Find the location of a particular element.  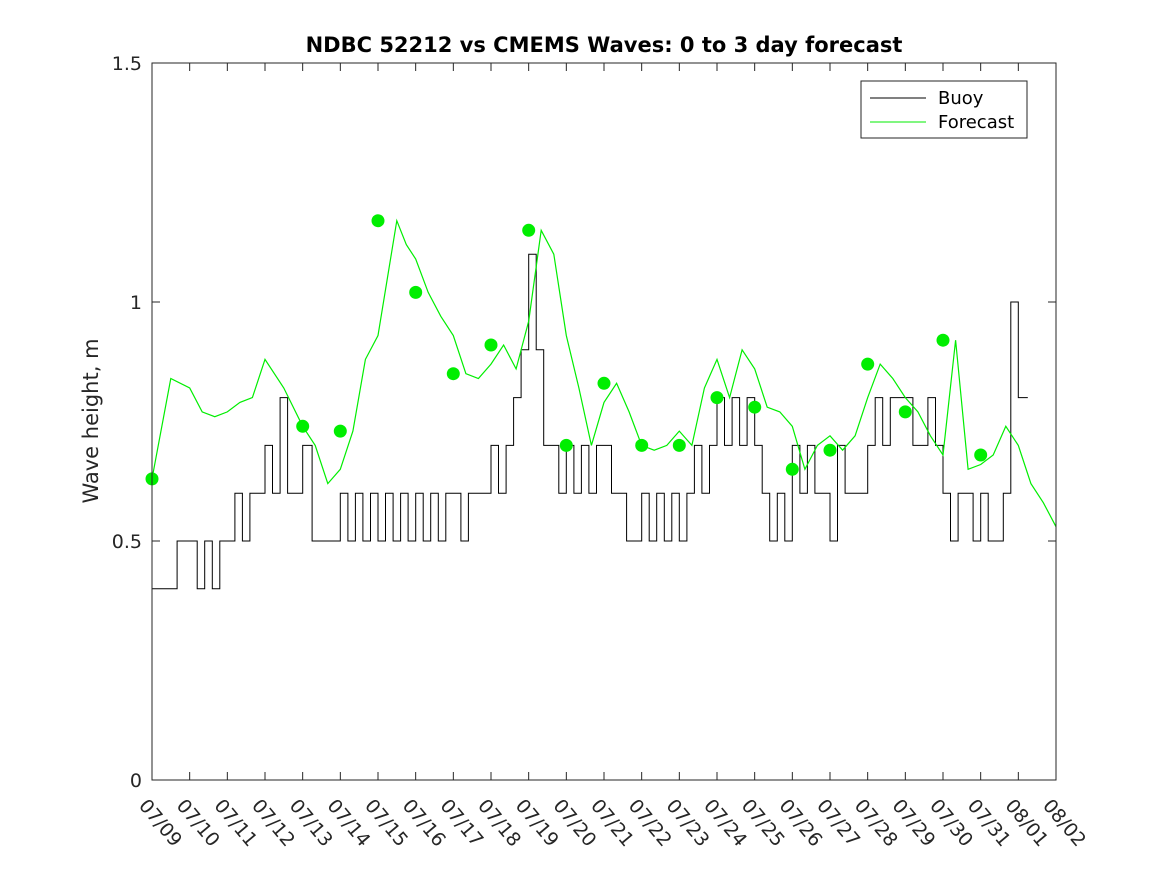

legend: Buoy Forecast is located at coordinates (944, 109).